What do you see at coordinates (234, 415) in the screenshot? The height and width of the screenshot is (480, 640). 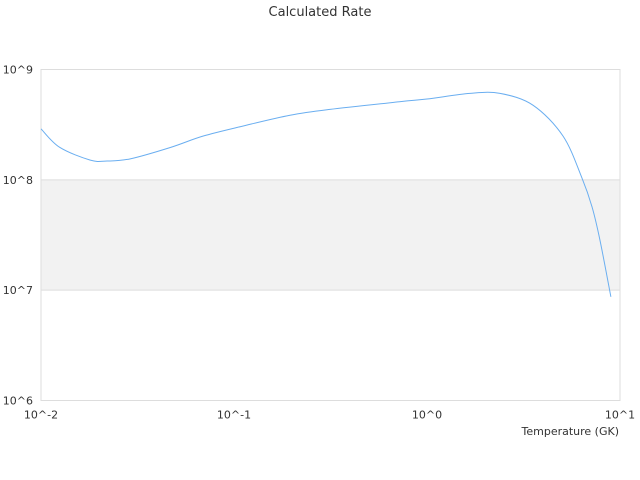 I see `x-tick-label: 10^-1` at bounding box center [234, 415].